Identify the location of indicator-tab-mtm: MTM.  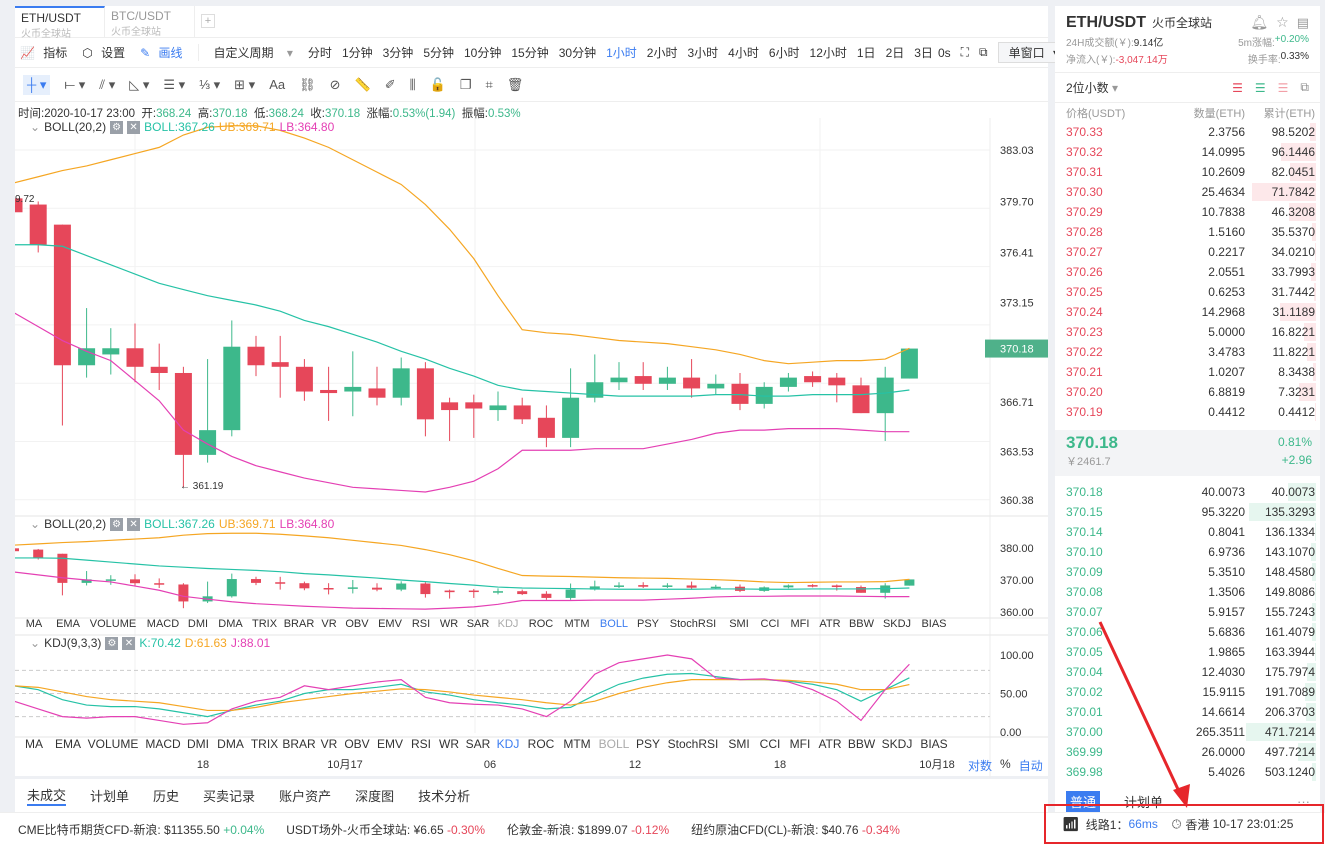
(577, 624).